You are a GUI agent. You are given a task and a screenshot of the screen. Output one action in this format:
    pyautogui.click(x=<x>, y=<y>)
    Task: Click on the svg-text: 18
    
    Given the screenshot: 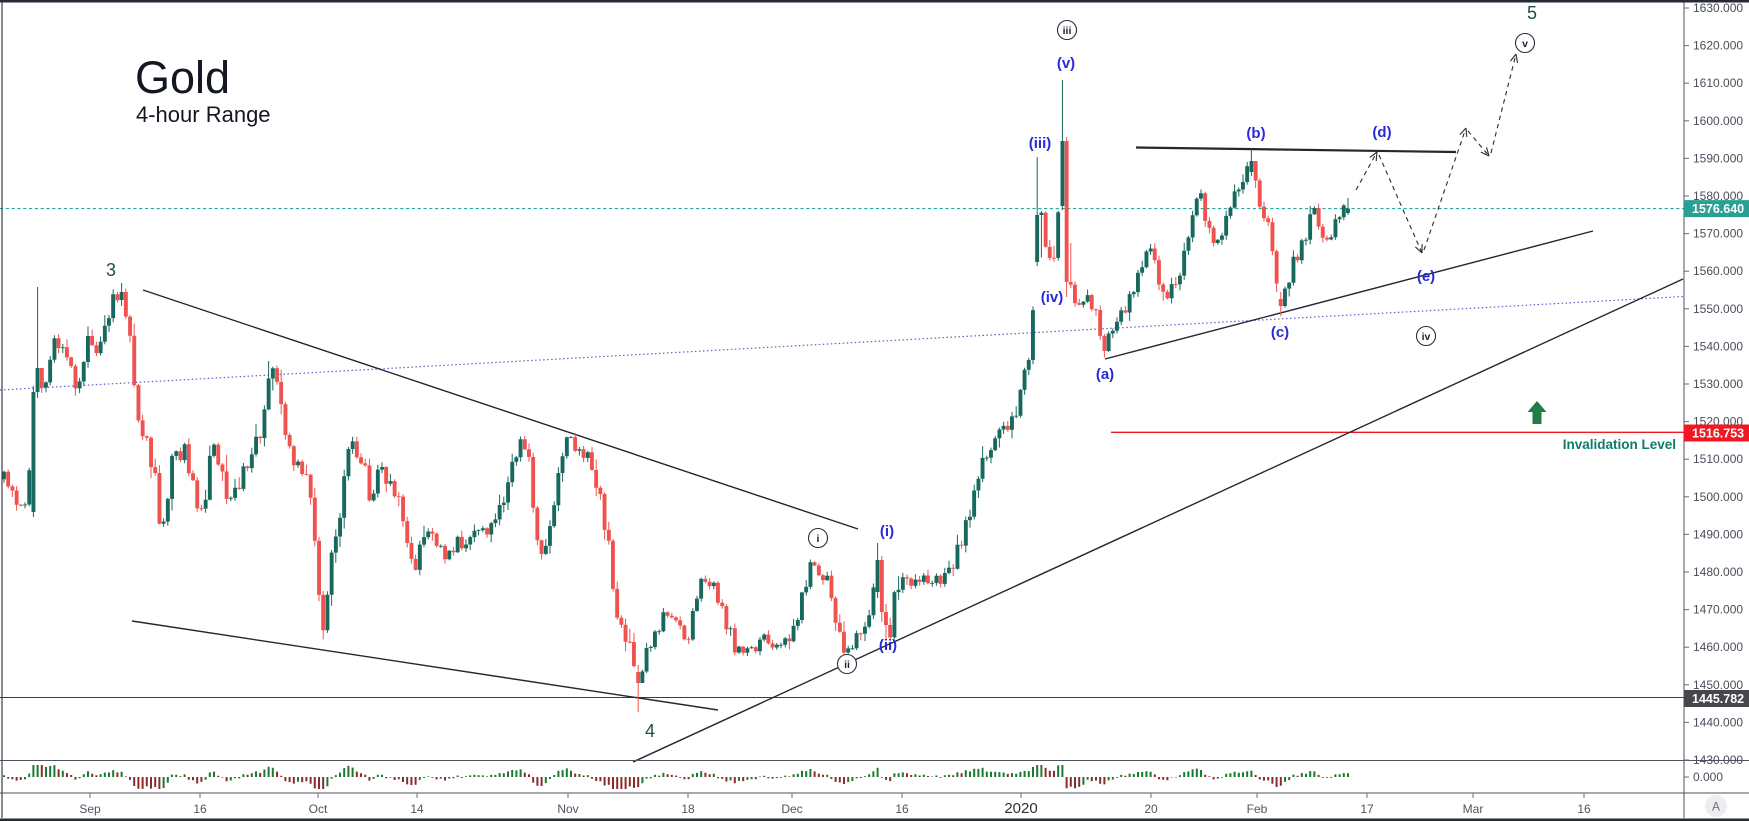 What is the action you would take?
    pyautogui.click(x=688, y=809)
    